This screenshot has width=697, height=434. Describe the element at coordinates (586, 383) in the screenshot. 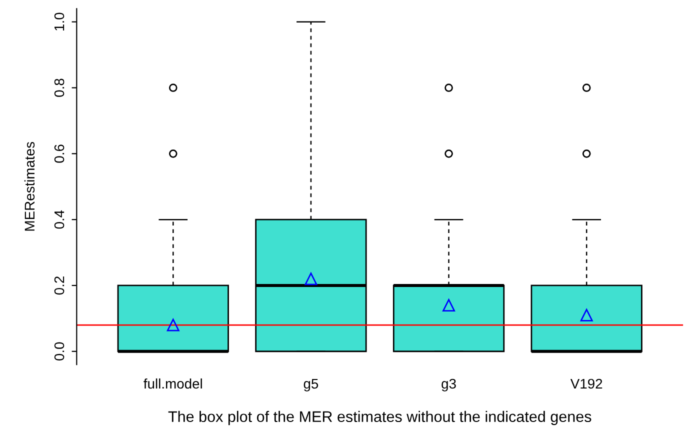

I see `x-tick-label: V192` at that location.